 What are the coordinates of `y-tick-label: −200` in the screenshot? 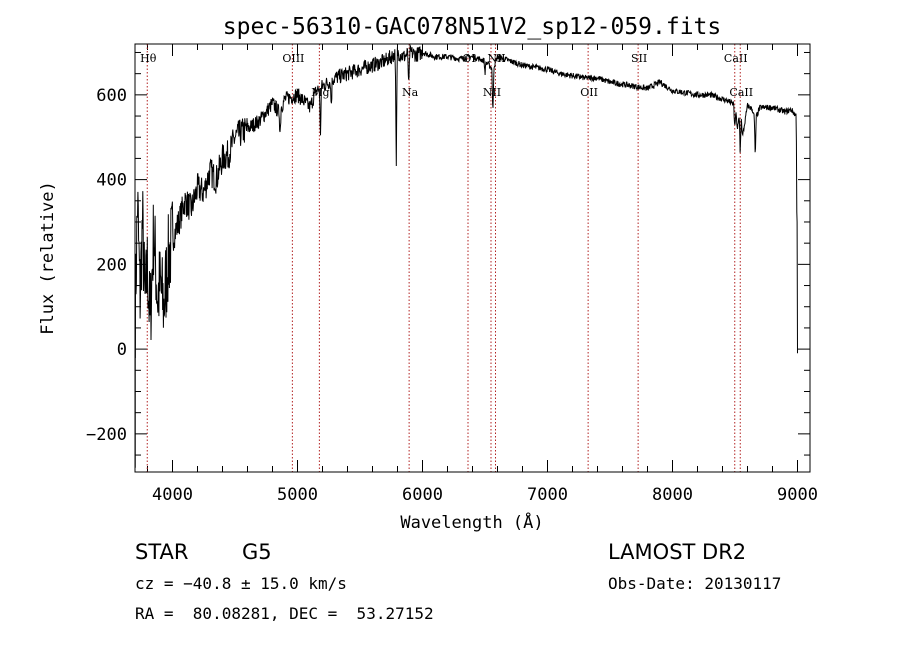 It's located at (106, 435).